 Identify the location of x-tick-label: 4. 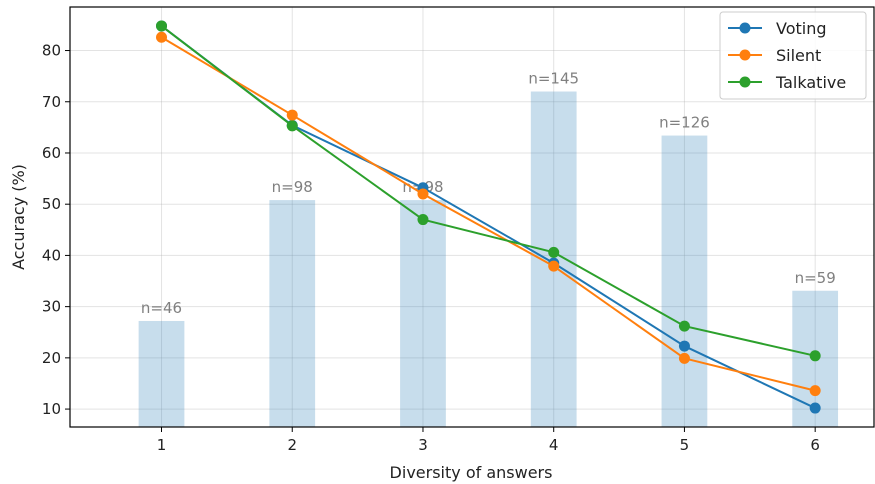
(554, 445).